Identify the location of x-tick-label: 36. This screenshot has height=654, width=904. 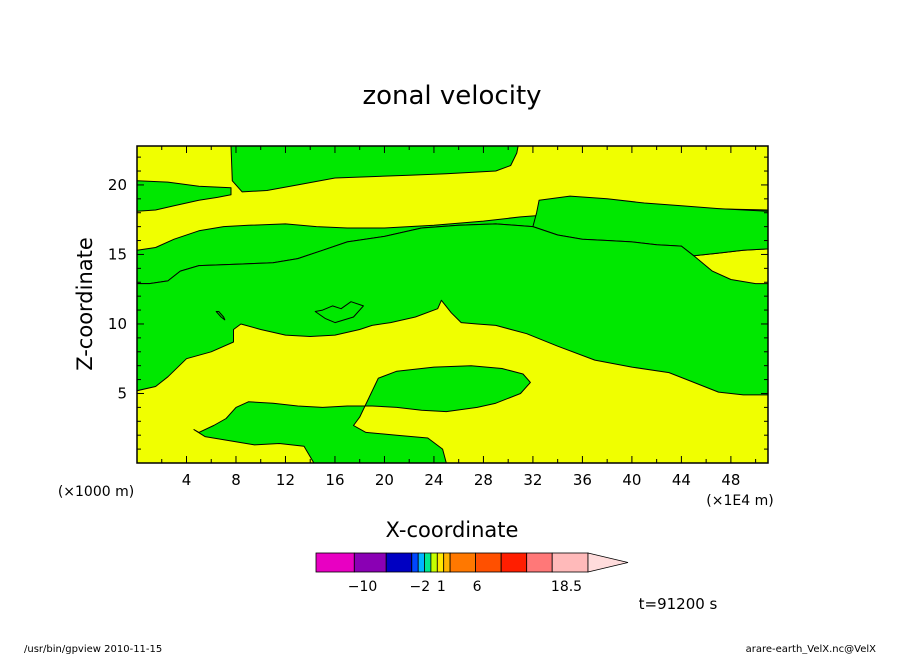
(582, 480).